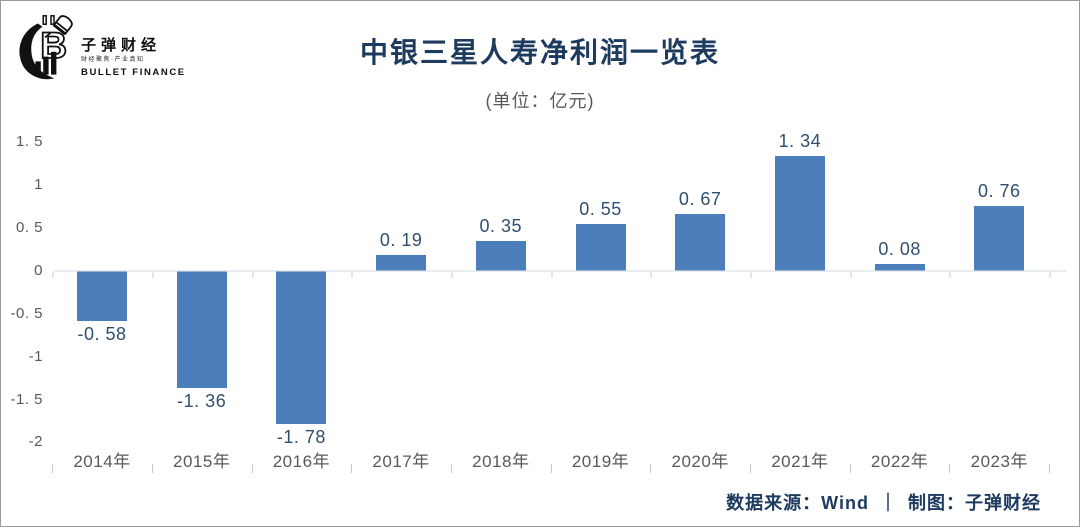 This screenshot has height=527, width=1080. I want to click on x-axis-category-label: 2022年, so click(899, 461).